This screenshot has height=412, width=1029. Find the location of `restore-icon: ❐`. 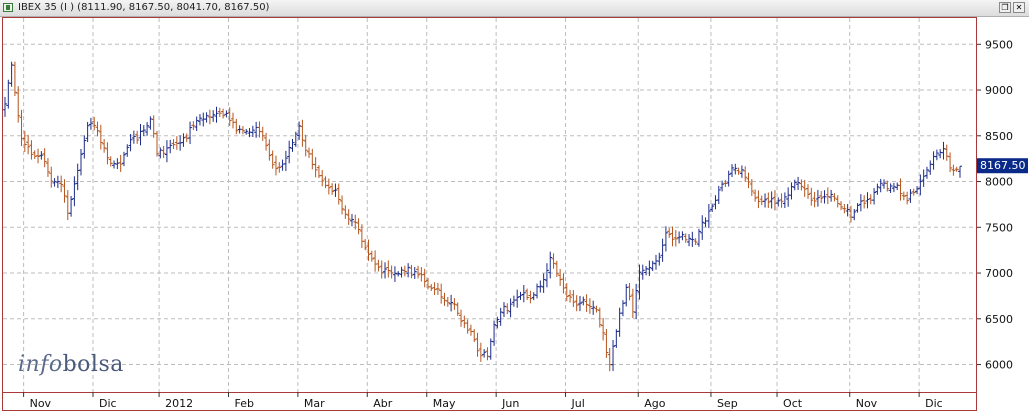

restore-icon: ❐ is located at coordinates (1005, 7).